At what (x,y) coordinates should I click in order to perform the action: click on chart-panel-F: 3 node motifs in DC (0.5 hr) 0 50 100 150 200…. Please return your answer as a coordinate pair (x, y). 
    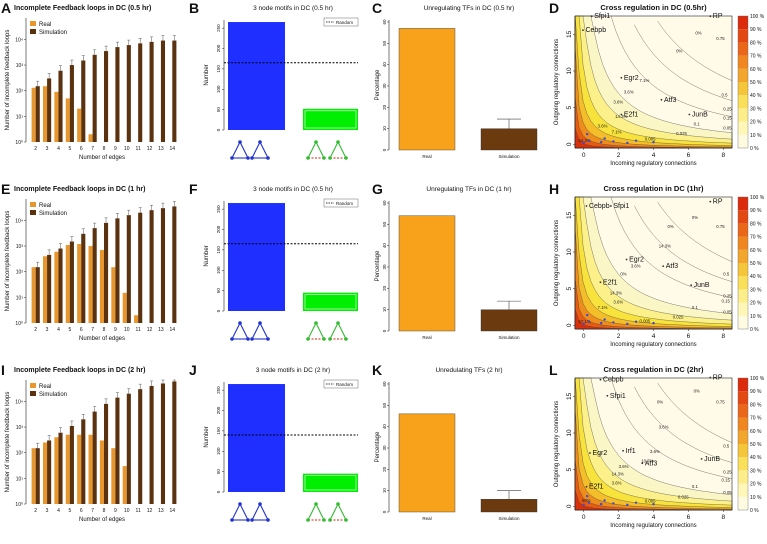
    Looking at the image, I should click on (281, 263).